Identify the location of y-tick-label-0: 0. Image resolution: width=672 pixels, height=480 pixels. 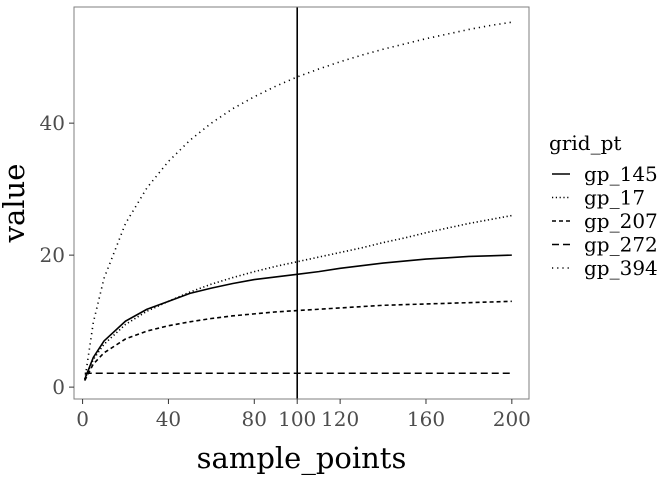
(58, 387).